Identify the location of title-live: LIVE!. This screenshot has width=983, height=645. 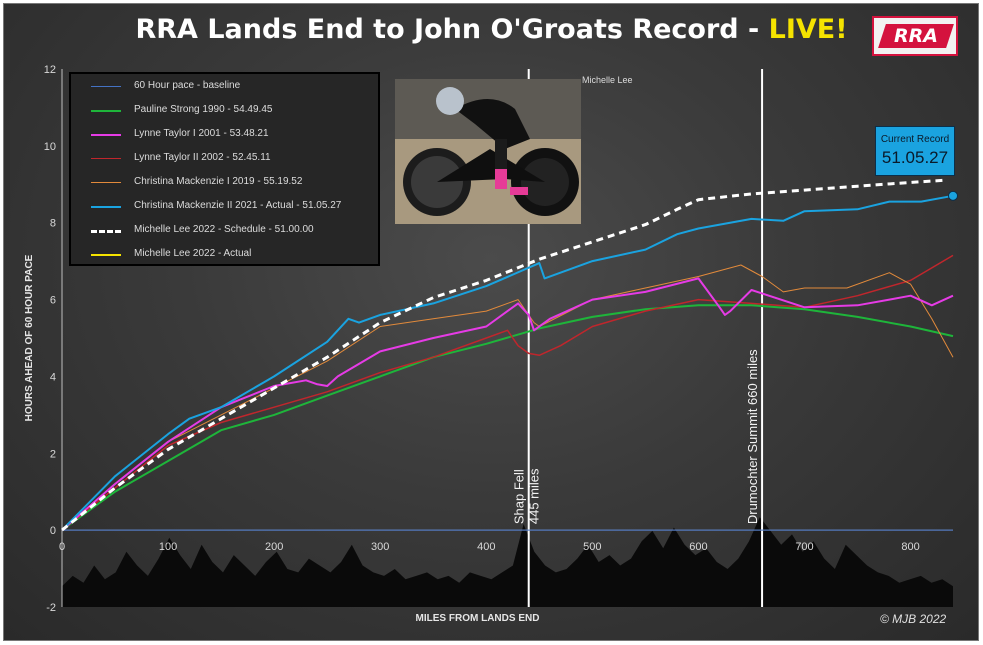
(808, 29).